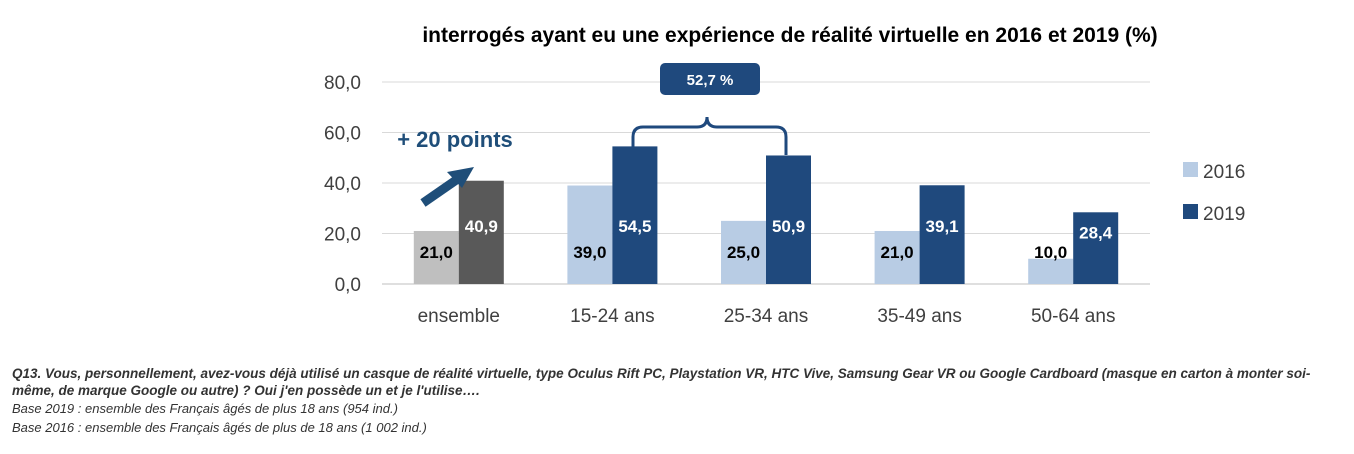  What do you see at coordinates (942, 226) in the screenshot?
I see `data-label: 39,1` at bounding box center [942, 226].